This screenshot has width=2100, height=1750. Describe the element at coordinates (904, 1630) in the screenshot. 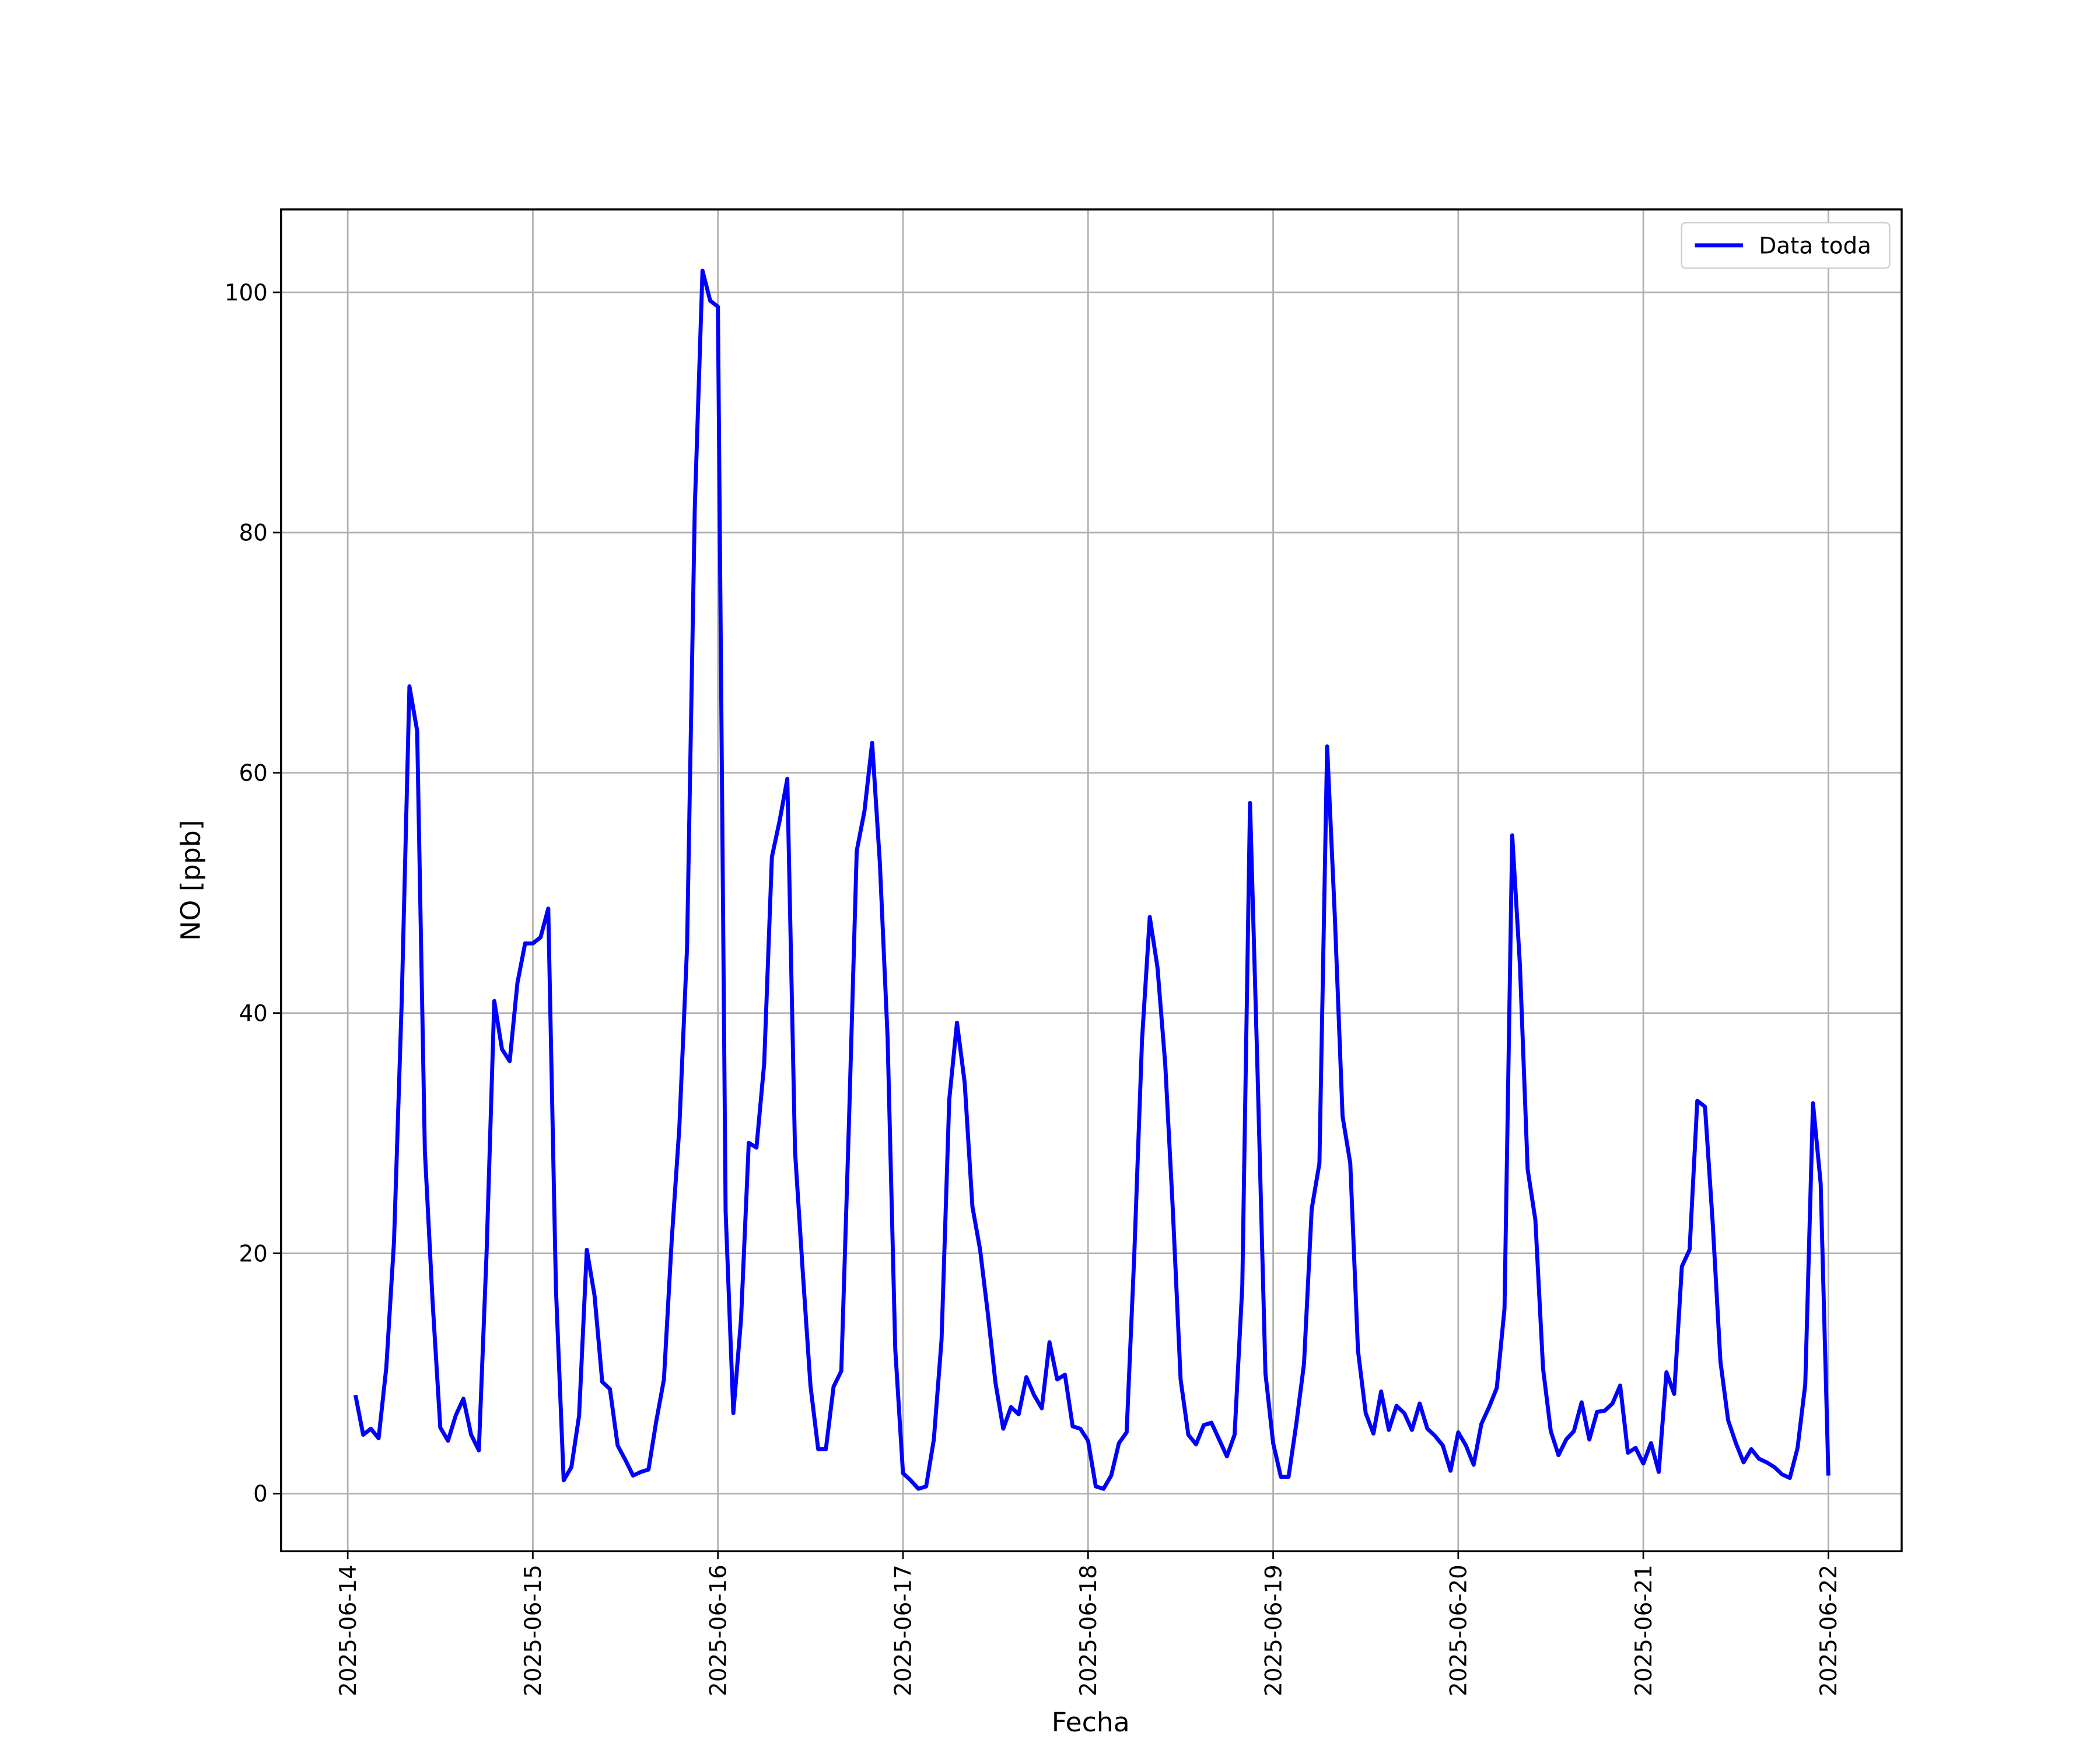

I see `x-tick-label: 2025-06-17` at that location.